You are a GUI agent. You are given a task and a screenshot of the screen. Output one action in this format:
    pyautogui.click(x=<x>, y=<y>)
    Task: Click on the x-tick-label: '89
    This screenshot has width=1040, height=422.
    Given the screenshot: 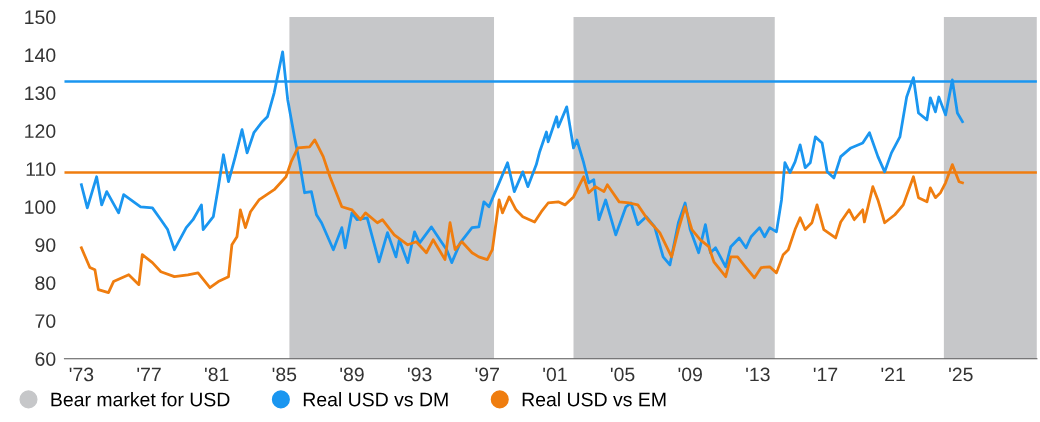 What is the action you would take?
    pyautogui.click(x=352, y=374)
    